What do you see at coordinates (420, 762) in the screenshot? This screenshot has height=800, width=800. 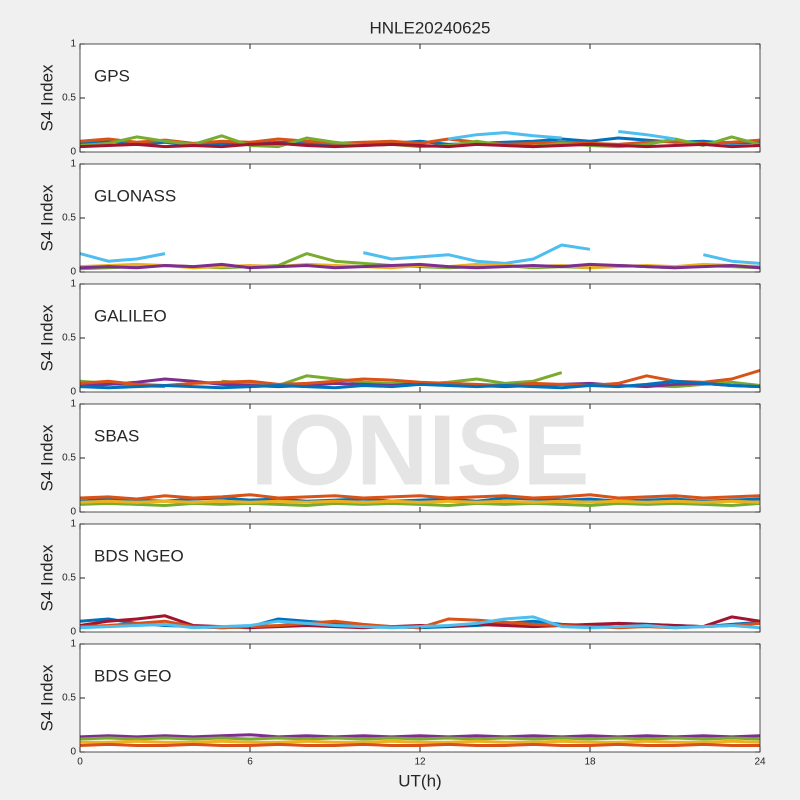 I see `x-tick-label: 12` at bounding box center [420, 762].